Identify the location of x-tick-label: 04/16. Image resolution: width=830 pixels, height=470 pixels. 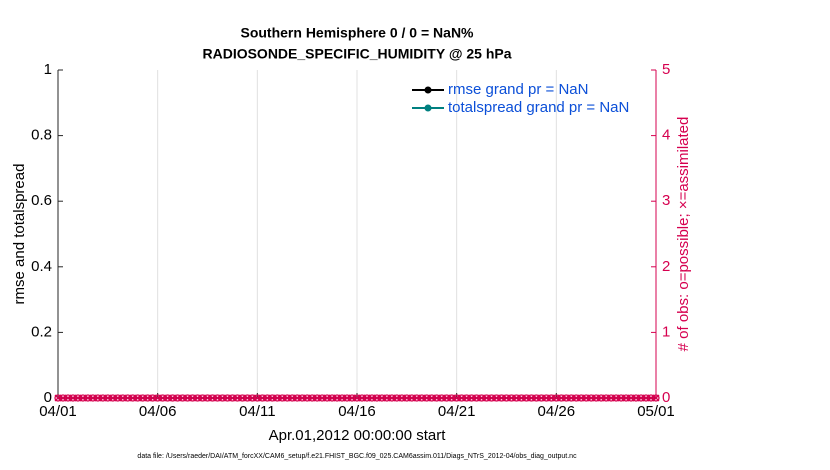
(357, 411).